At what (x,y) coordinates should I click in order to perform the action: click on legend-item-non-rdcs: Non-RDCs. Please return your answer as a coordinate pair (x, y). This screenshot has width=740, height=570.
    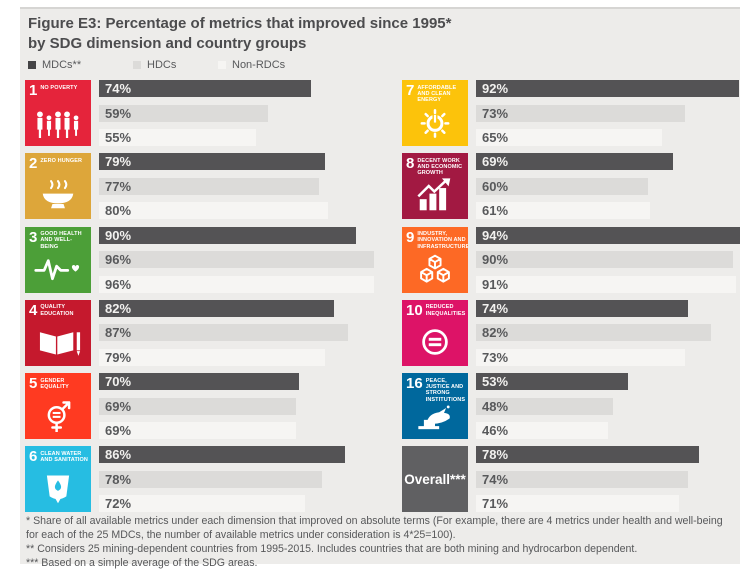
    Looking at the image, I should click on (251, 65).